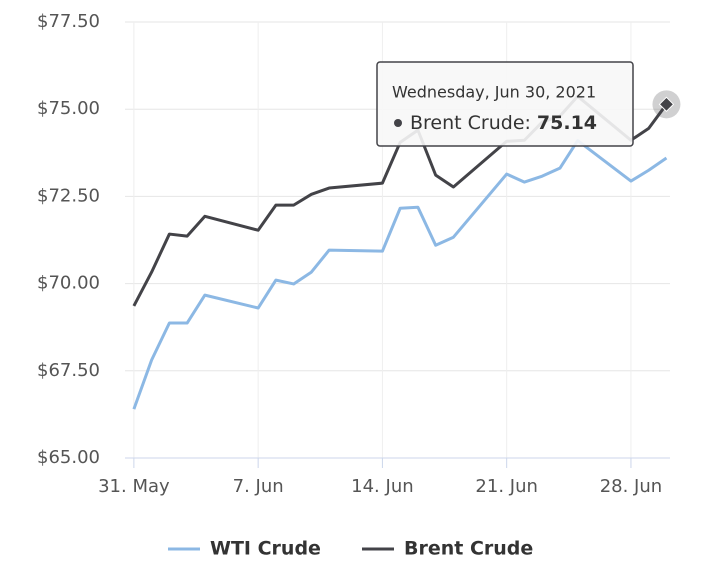 Image resolution: width=726 pixels, height=574 pixels. Describe the element at coordinates (265, 549) in the screenshot. I see `legend-label: WTI Crude` at that location.